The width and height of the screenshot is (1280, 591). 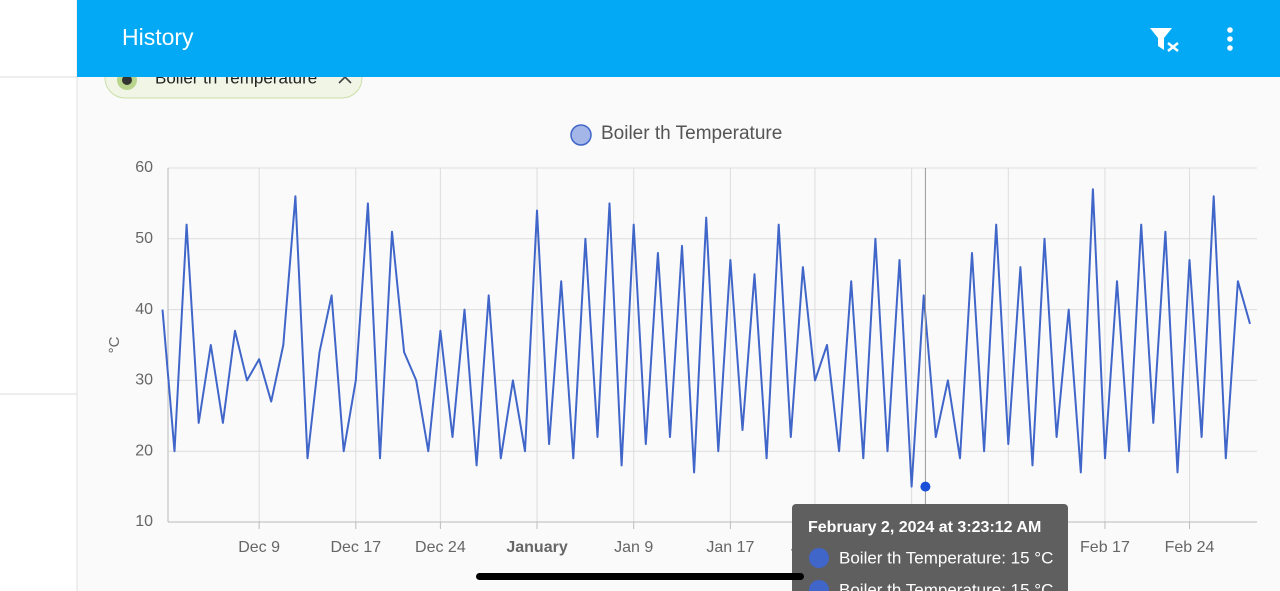 I want to click on x-tick-label: Dec 17, so click(x=355, y=547).